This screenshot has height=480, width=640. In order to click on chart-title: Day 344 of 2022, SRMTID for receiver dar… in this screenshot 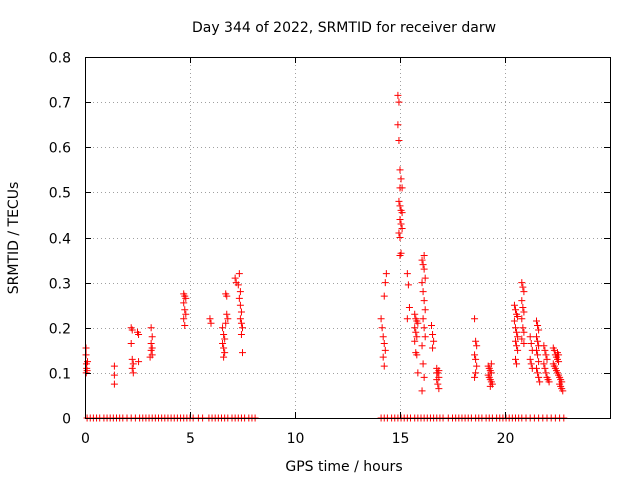, I will do `click(344, 28)`.